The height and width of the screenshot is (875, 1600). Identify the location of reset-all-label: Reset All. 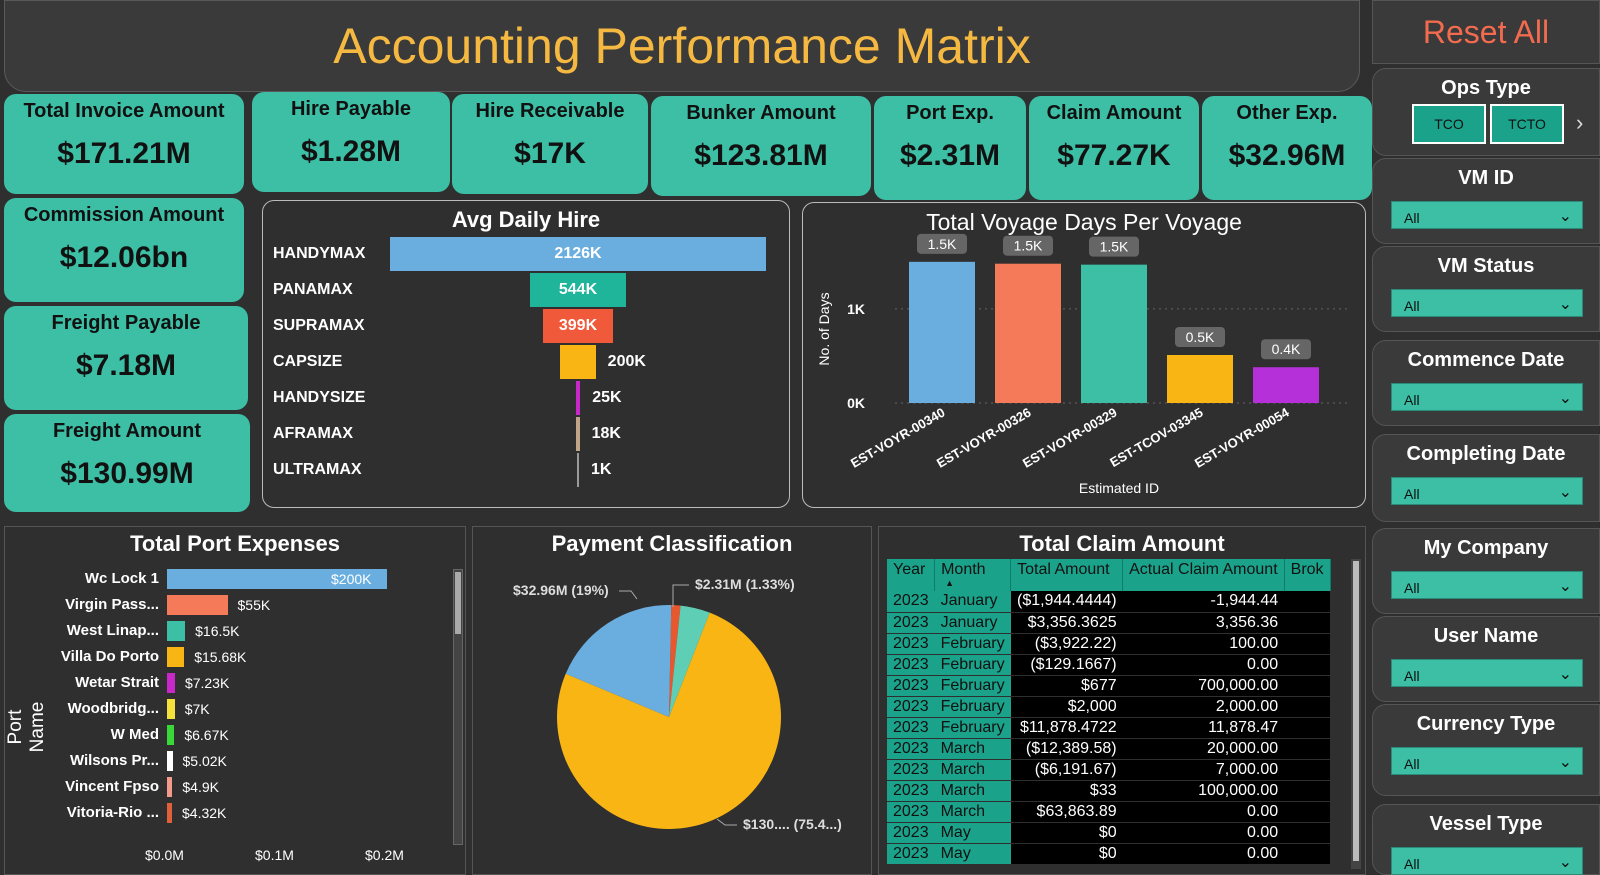
(1486, 31).